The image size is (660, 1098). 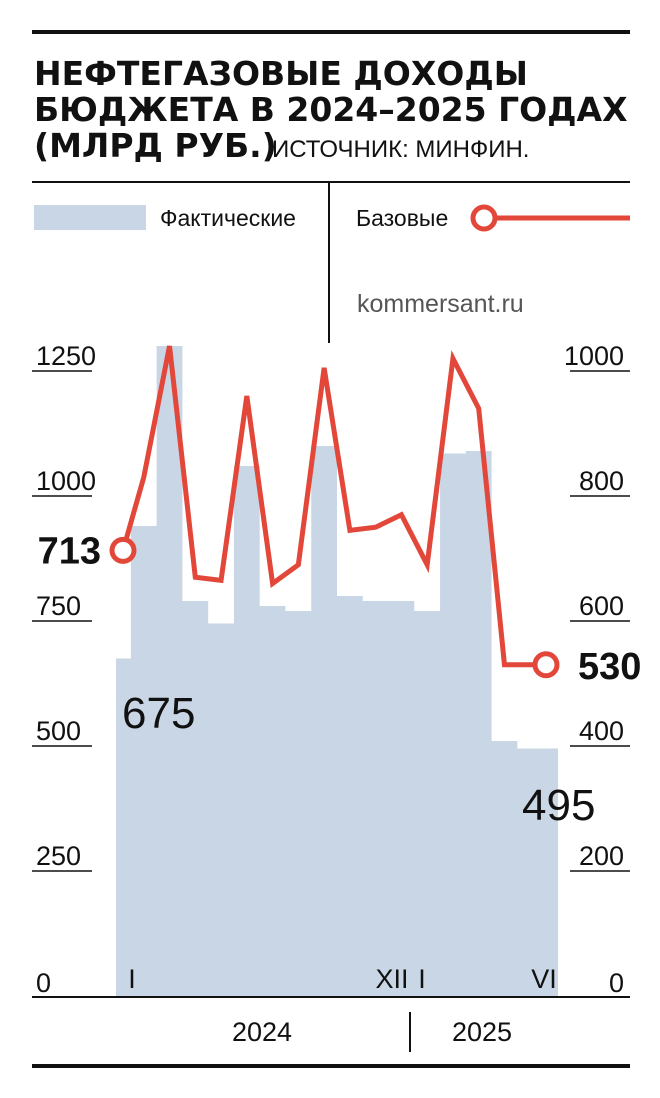 What do you see at coordinates (391, 979) in the screenshot?
I see `x-tick-label: XII` at bounding box center [391, 979].